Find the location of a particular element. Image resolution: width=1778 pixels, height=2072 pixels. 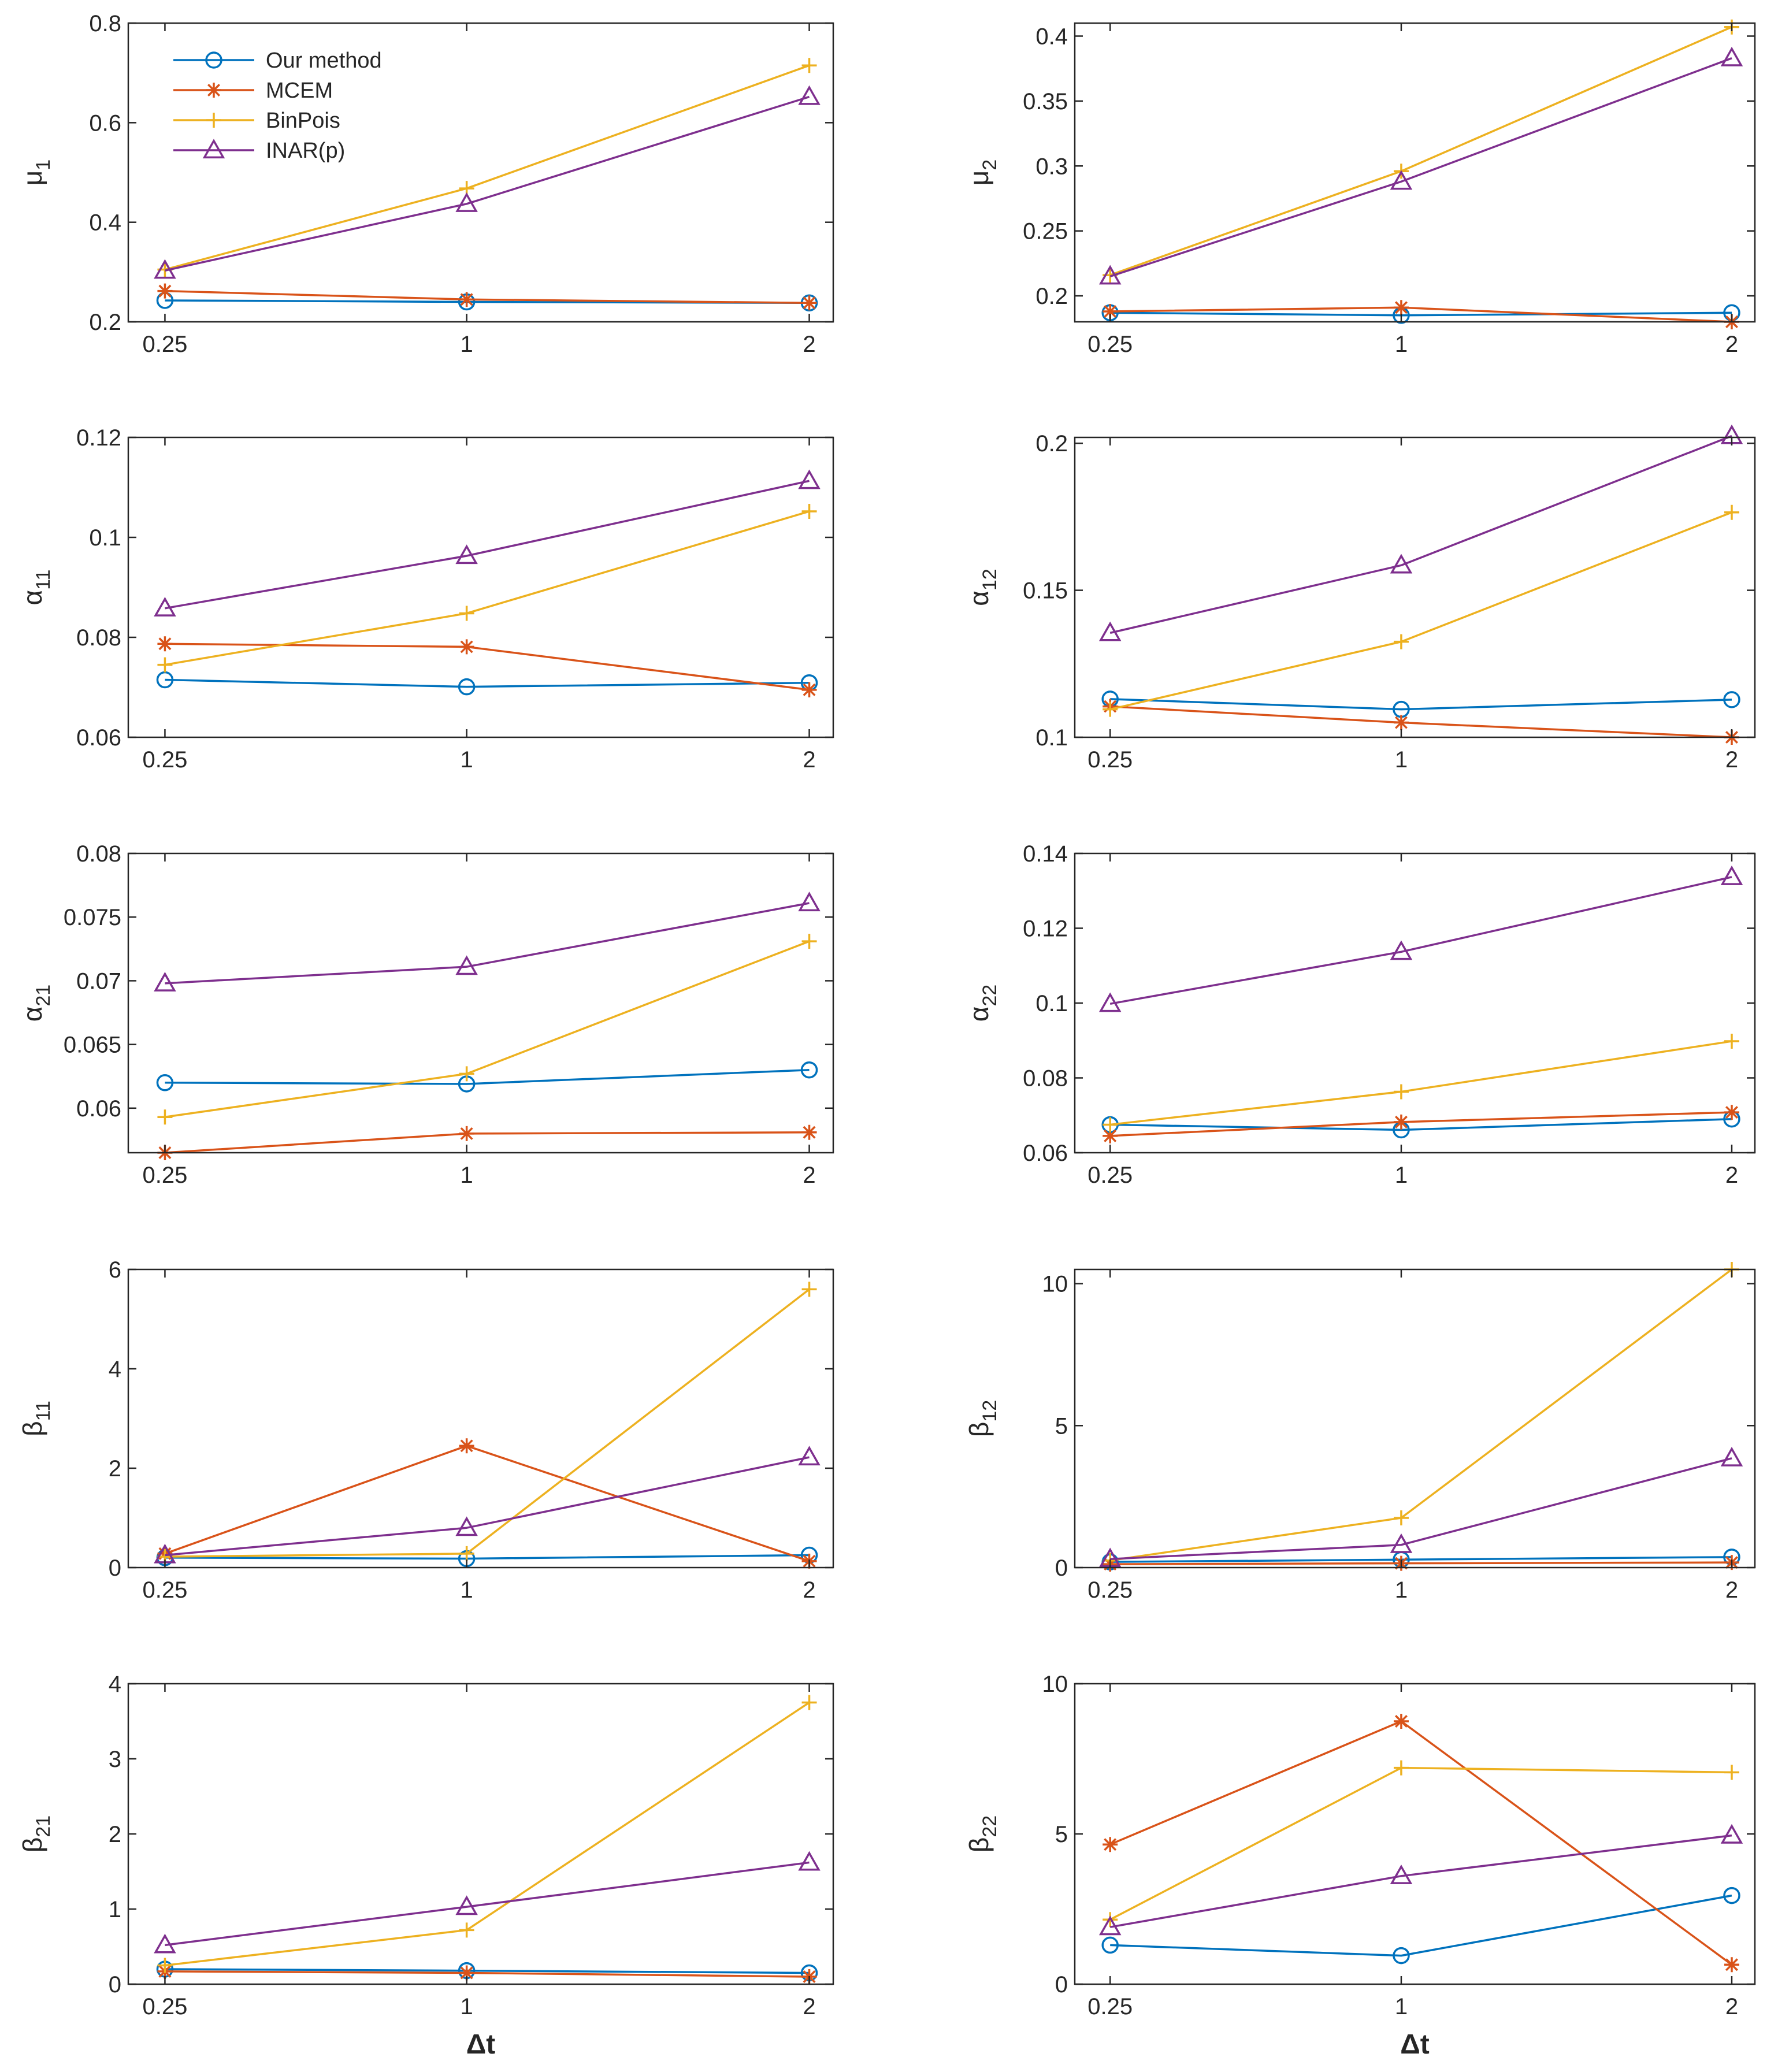

x-axis-label: Δt is located at coordinates (1415, 2044).